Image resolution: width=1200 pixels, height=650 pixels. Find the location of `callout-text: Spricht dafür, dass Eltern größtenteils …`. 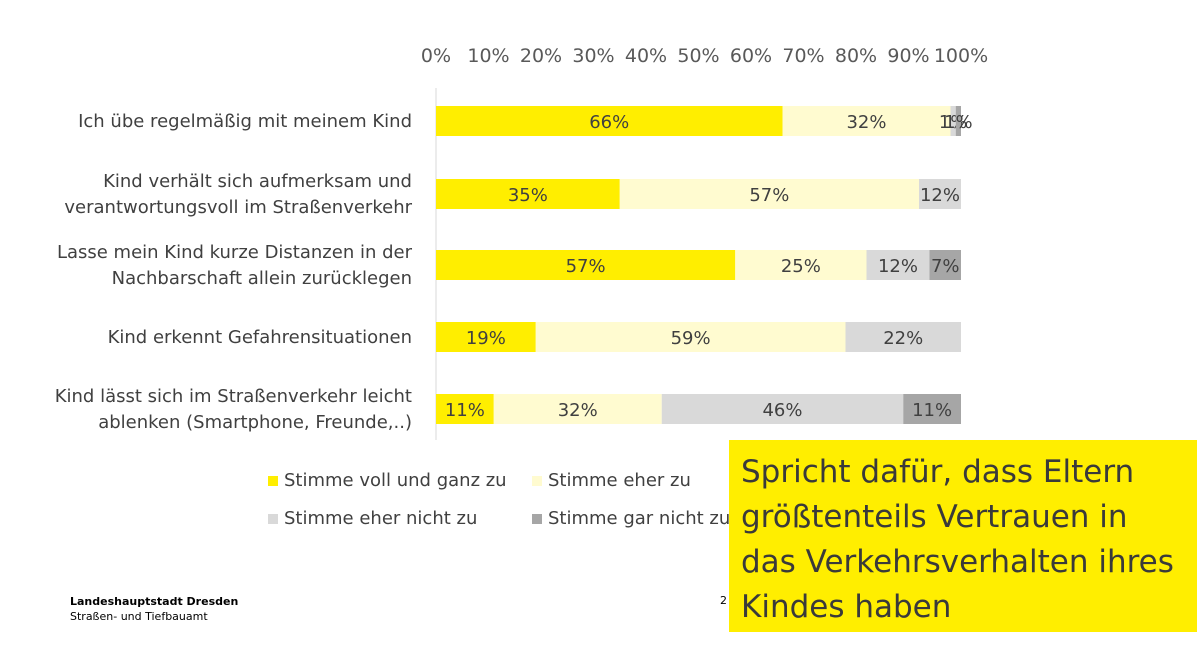

callout-text: Spricht dafür, dass Eltern größtenteils … is located at coordinates (957, 539).